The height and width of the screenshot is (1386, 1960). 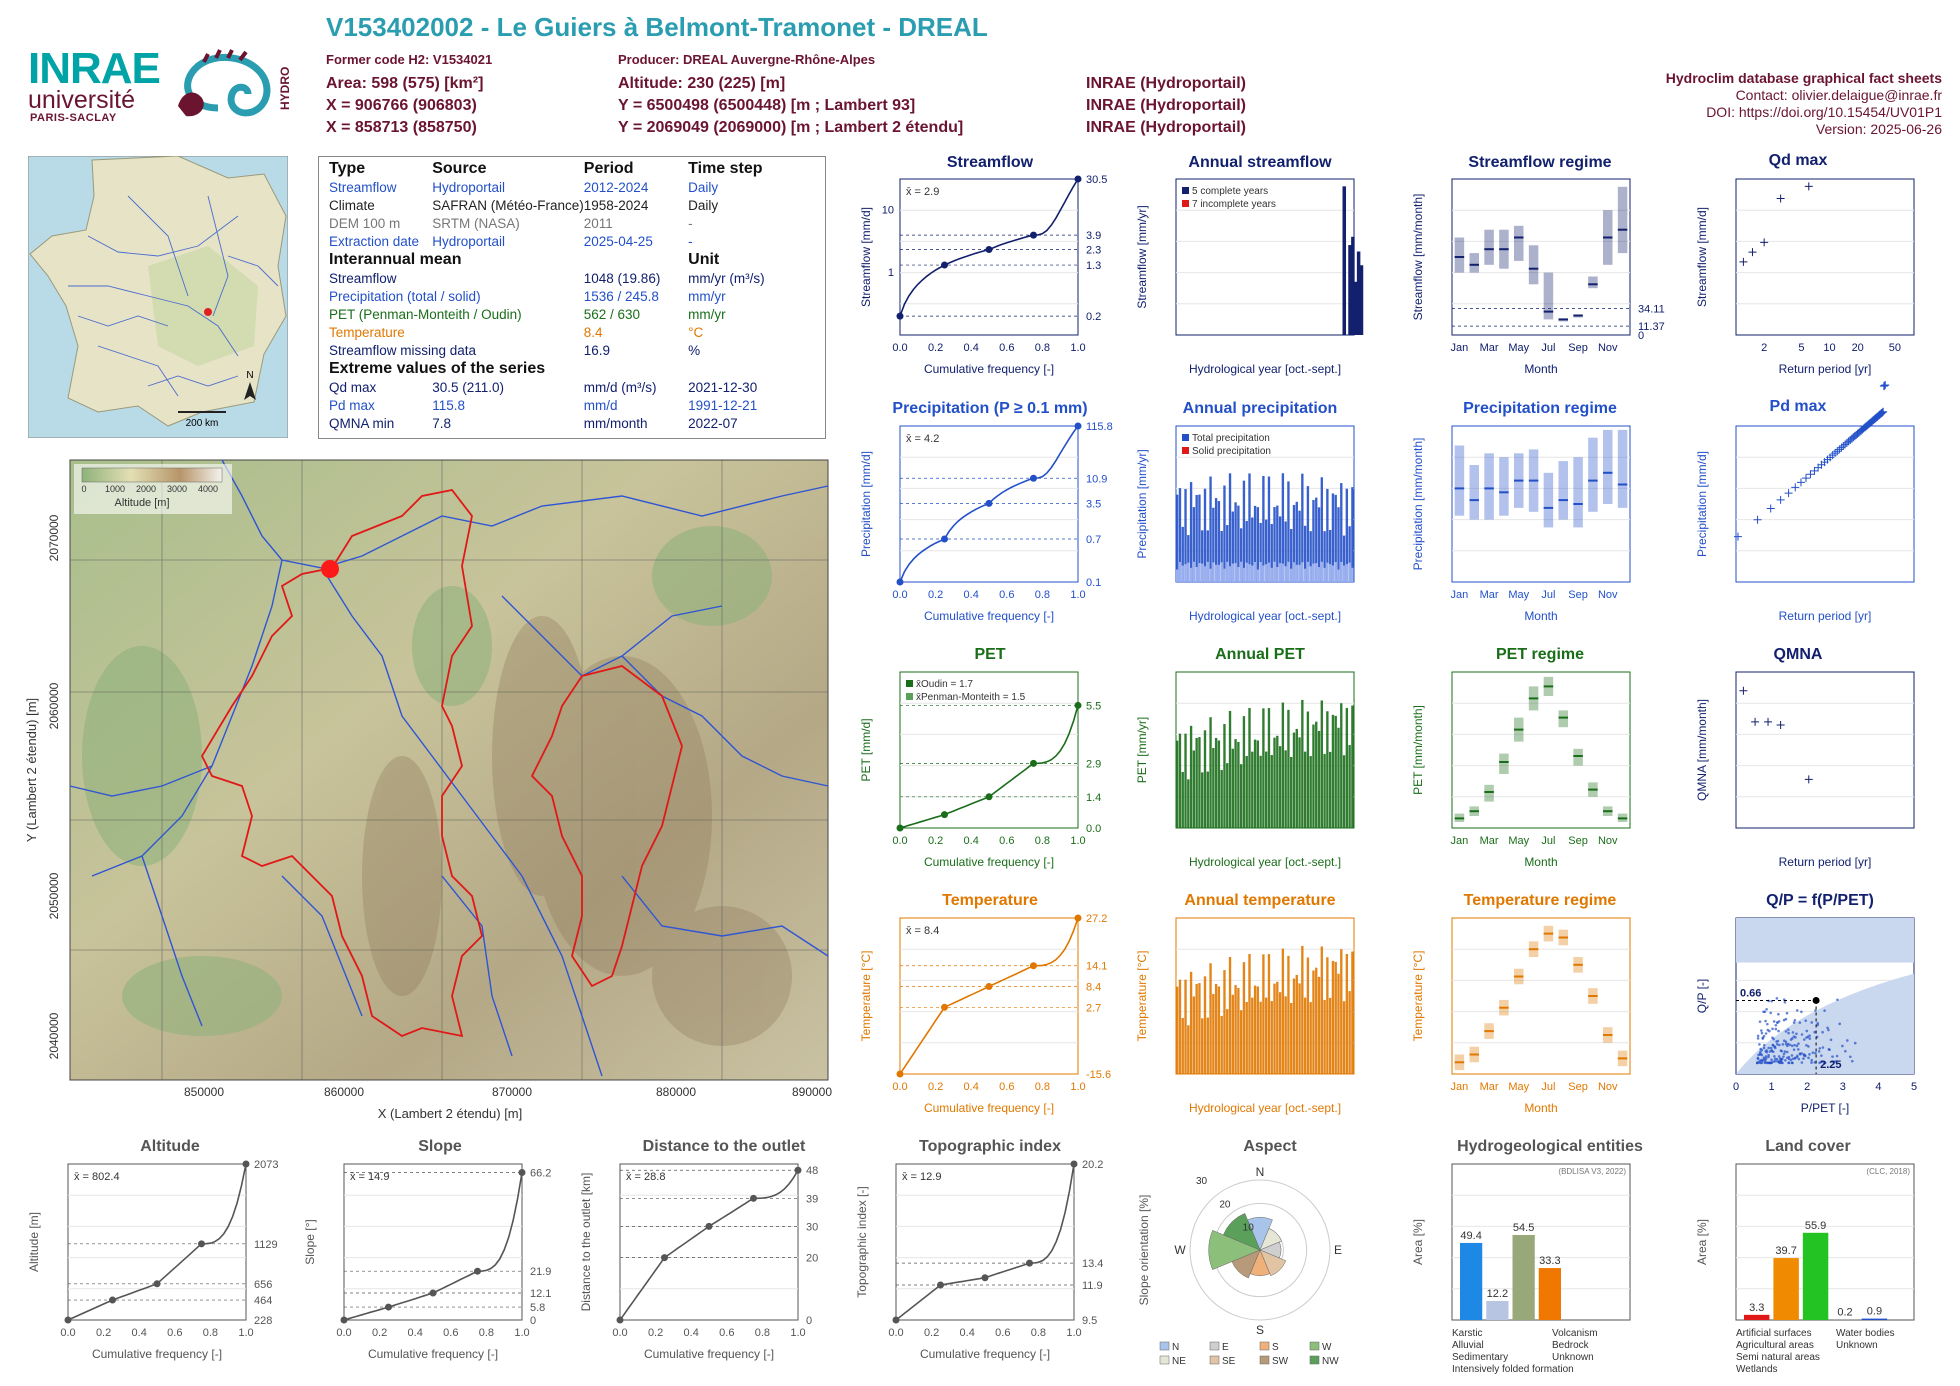 I want to click on y-axis-label: QMNA [mm/month], so click(x=1702, y=750).